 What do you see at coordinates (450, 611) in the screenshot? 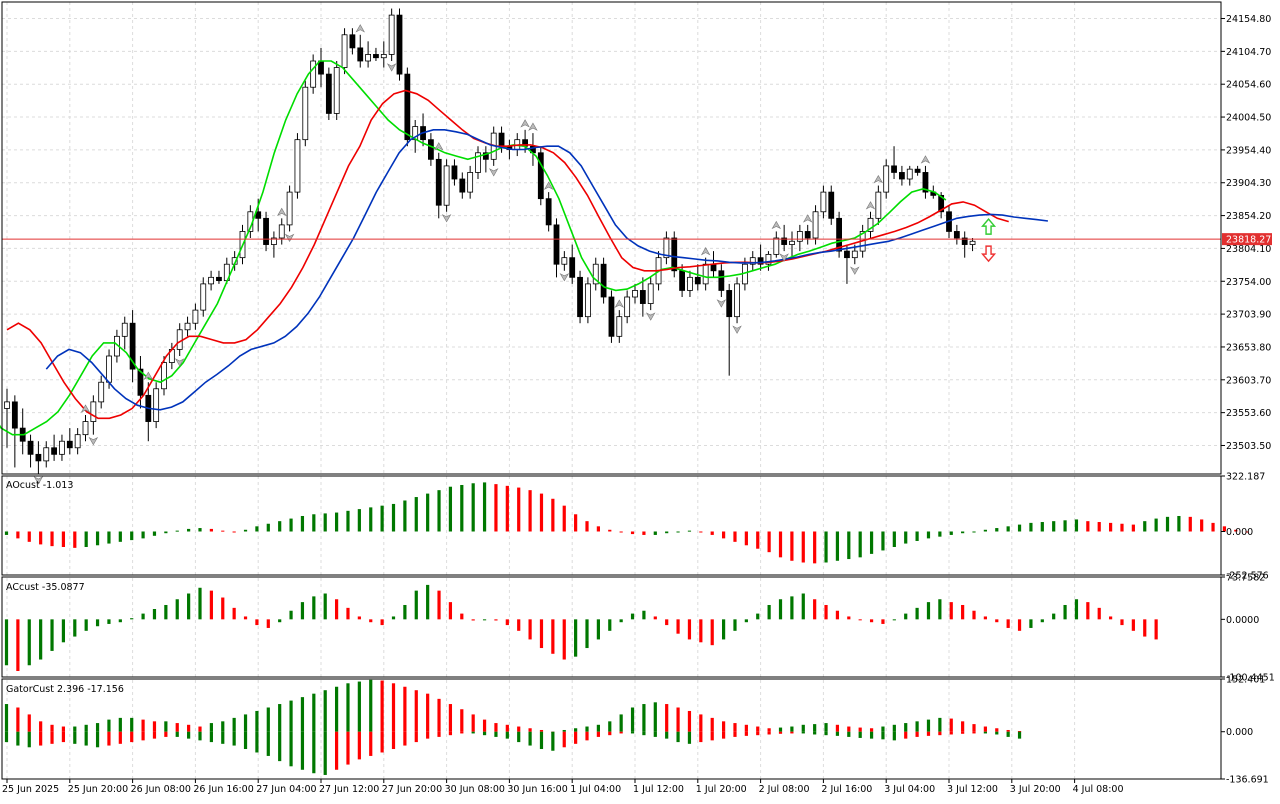
I see `ac-bar` at bounding box center [450, 611].